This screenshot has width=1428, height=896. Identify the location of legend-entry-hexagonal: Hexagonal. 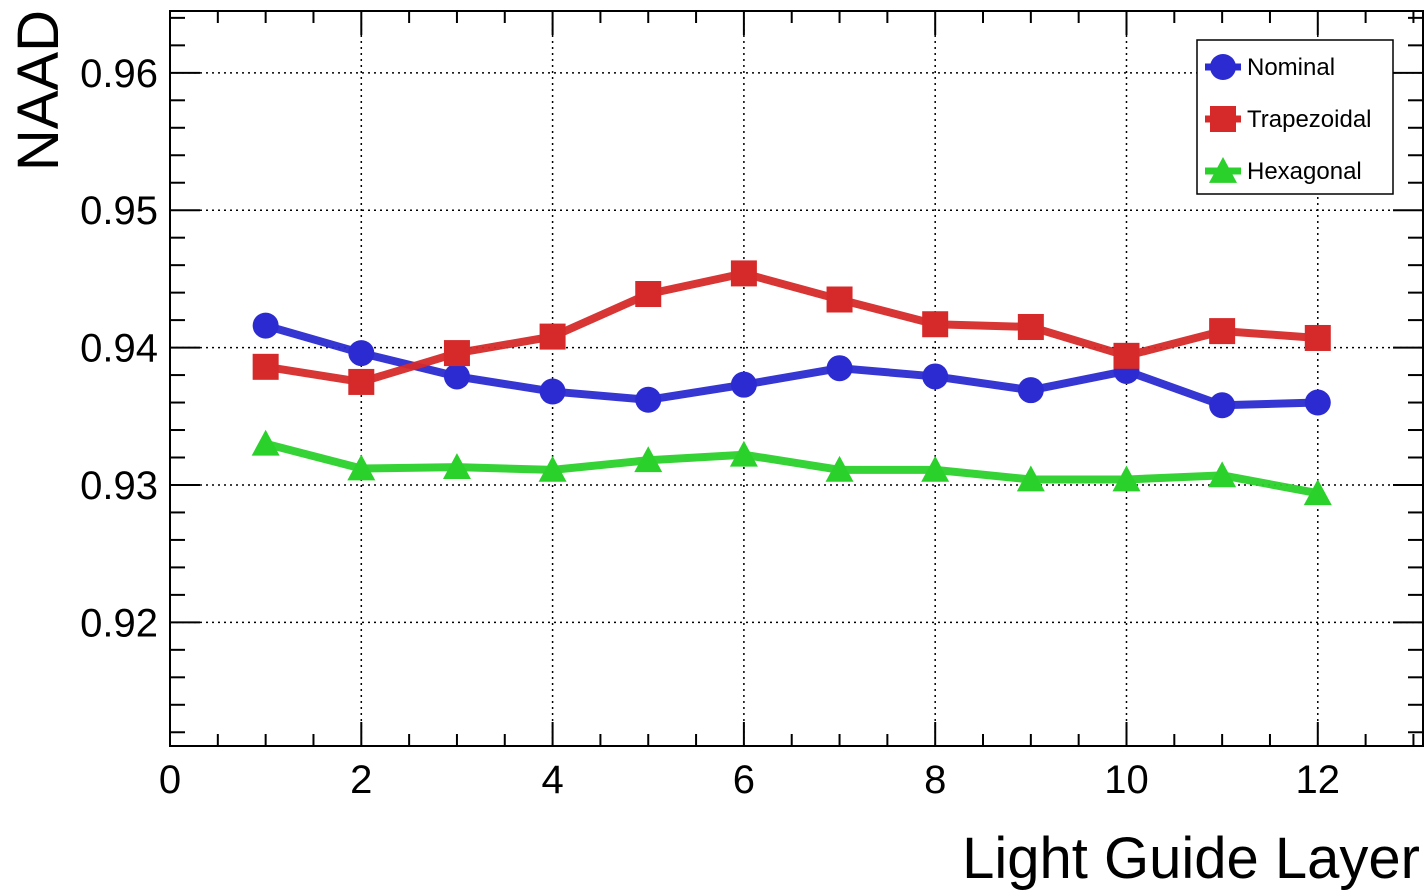
(1283, 171).